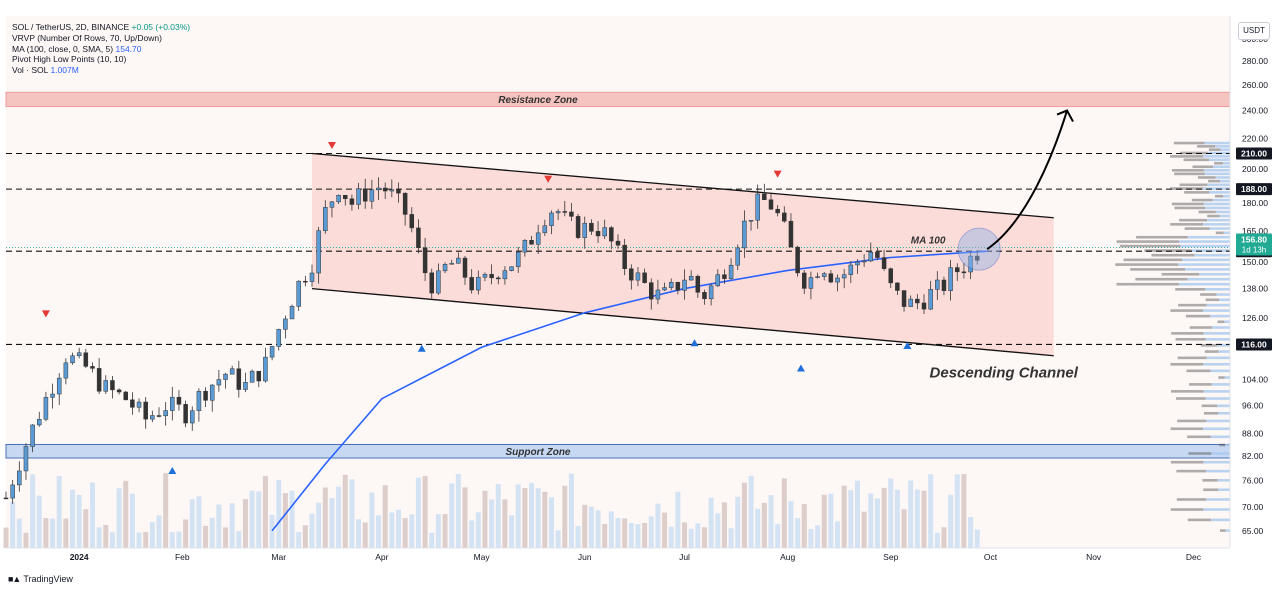 The width and height of the screenshot is (1280, 597). Describe the element at coordinates (101, 70) in the screenshot. I see `legend-vol-row: Vol · SOL 1.007M` at that location.